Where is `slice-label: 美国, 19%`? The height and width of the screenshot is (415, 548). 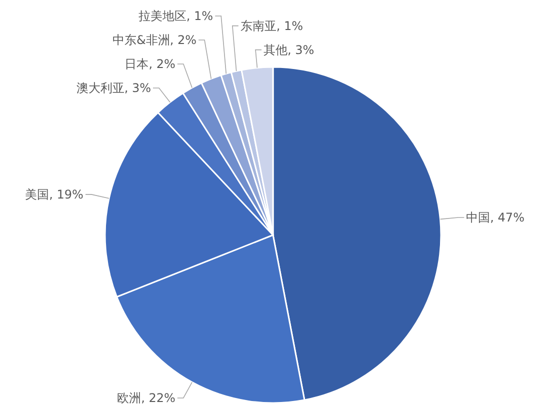
slice-label: 美国, 19% is located at coordinates (54, 195).